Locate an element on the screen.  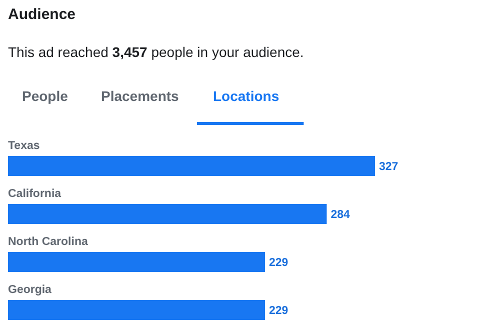
chart-subtitle: This ad reached 3,457 people in your audience. is located at coordinates (156, 52).